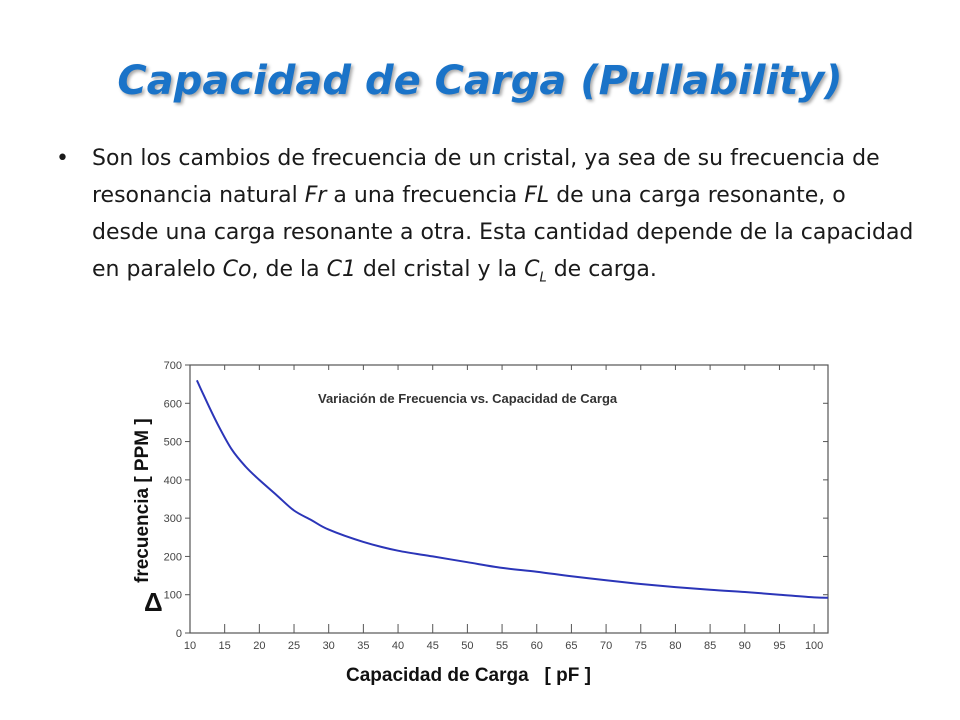  What do you see at coordinates (173, 404) in the screenshot?
I see `y-tick-label: 600` at bounding box center [173, 404].